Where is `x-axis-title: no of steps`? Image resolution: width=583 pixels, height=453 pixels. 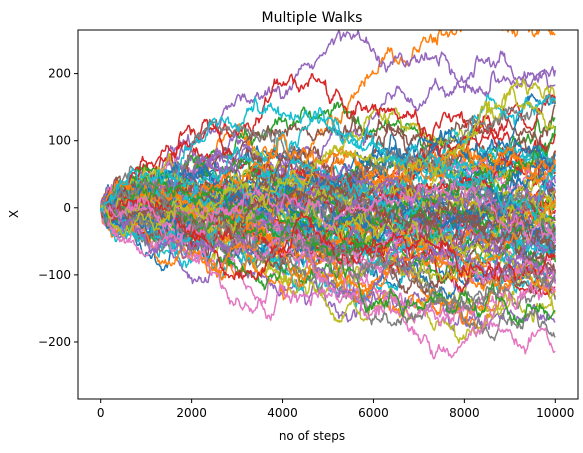 x-axis-title: no of steps is located at coordinates (312, 436).